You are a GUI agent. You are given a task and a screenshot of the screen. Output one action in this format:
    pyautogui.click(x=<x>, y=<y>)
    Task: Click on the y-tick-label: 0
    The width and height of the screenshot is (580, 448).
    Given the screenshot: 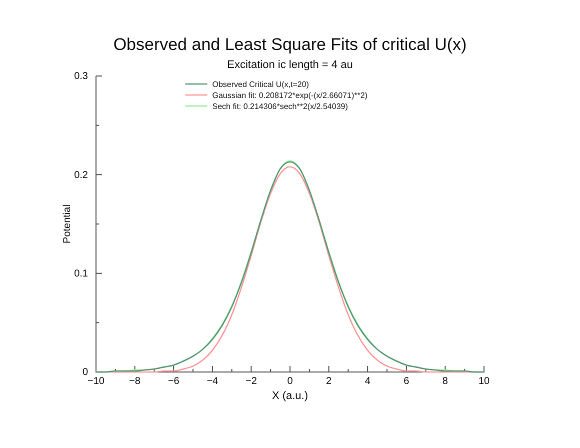 What is the action you would take?
    pyautogui.click(x=85, y=372)
    